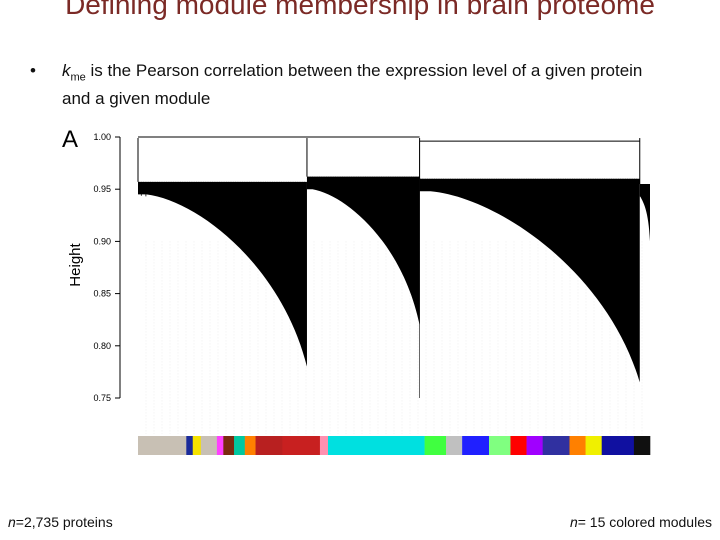 The height and width of the screenshot is (540, 720). I want to click on y-tick-label: 1.00, so click(102, 137).